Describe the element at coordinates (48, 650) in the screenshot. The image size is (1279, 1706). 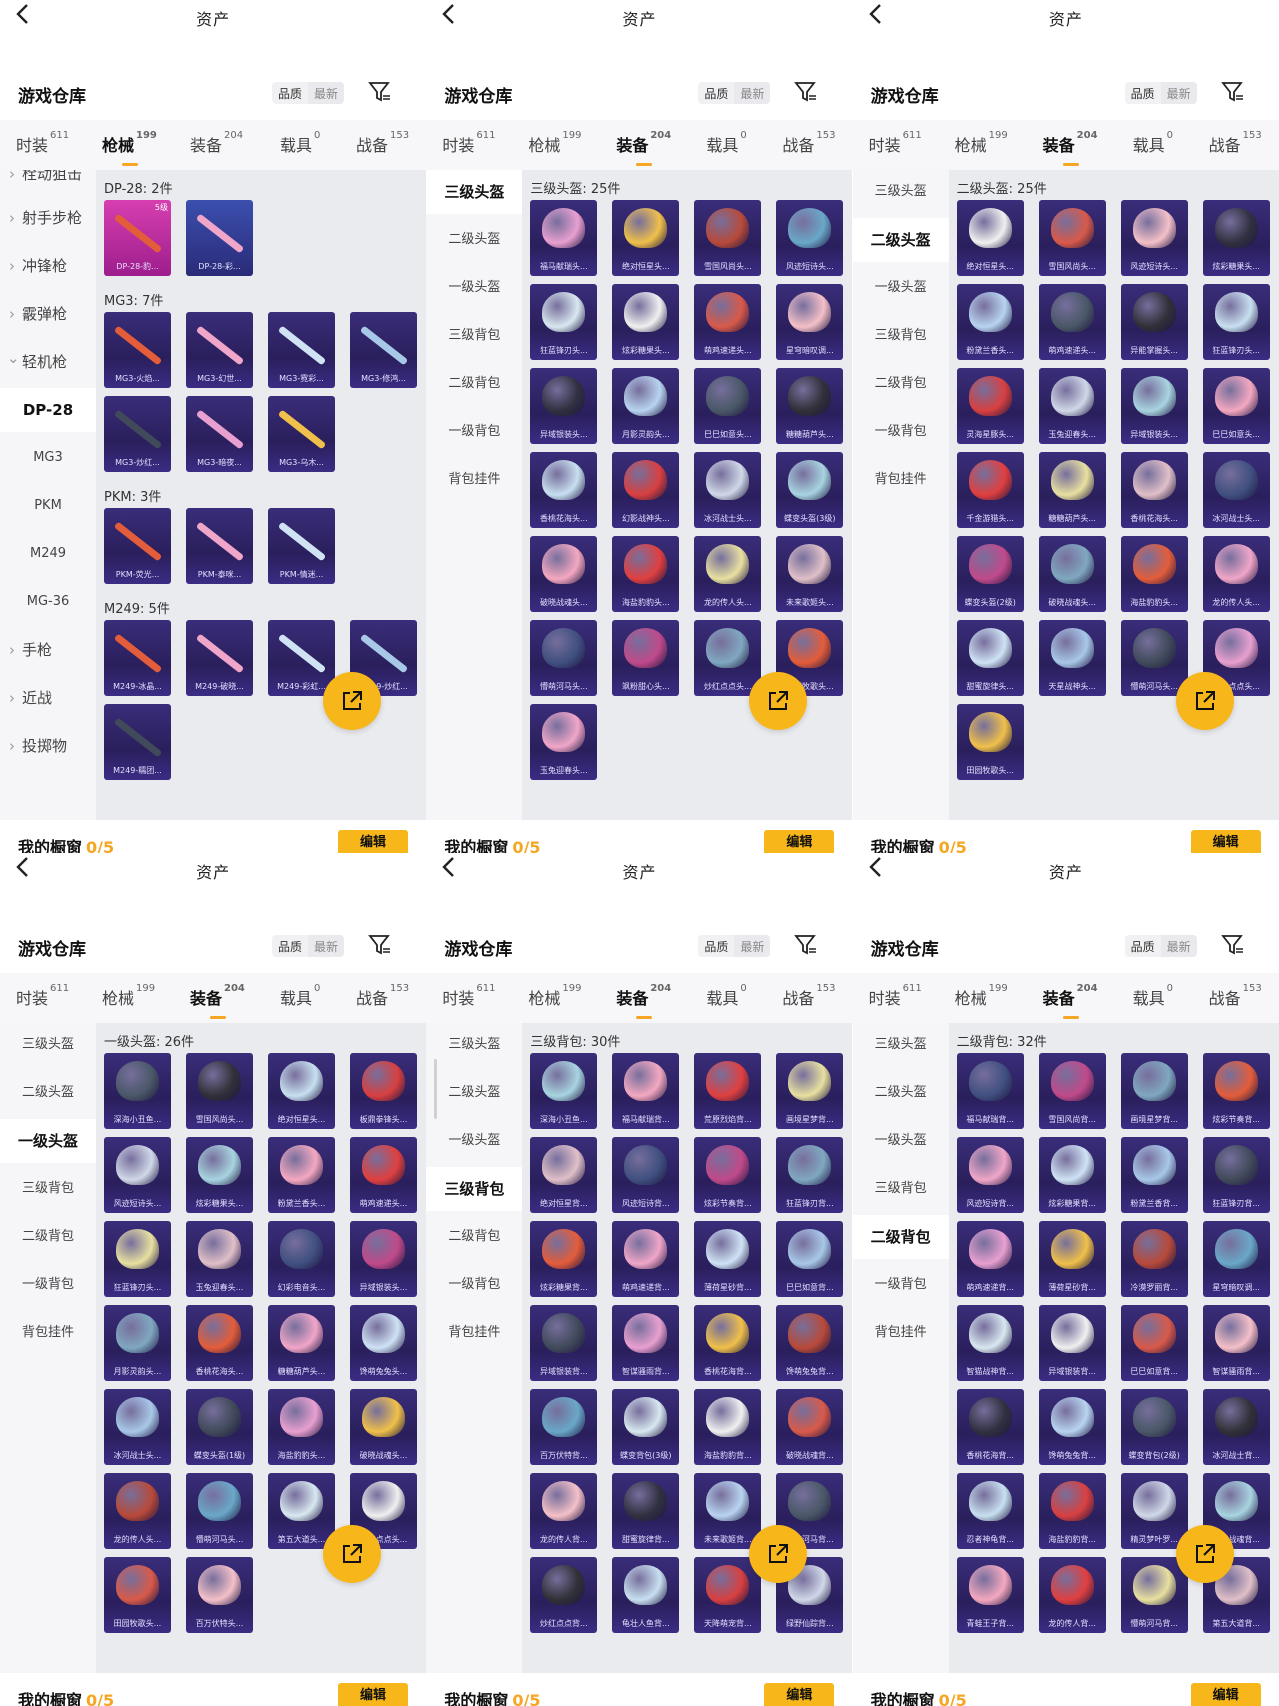
I see `sidebar-item: 手枪` at that location.